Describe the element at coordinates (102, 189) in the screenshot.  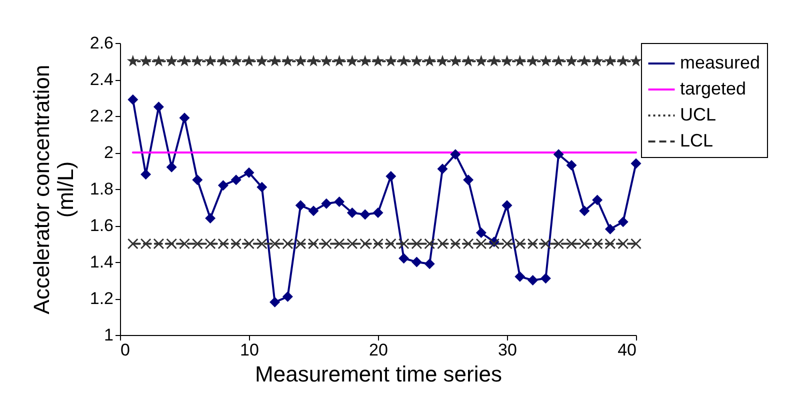
I see `y-tick-label: 1.8` at that location.